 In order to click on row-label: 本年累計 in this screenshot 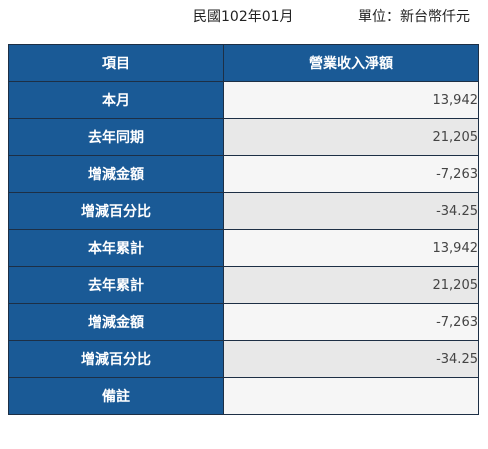, I will do `click(116, 248)`.